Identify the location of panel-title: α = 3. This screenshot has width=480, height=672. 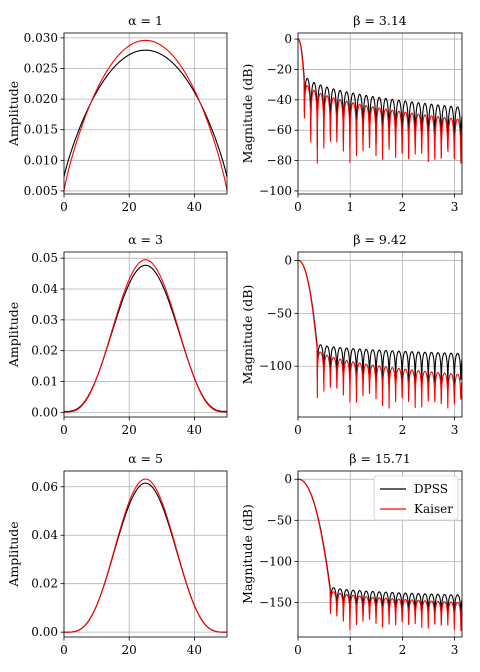
(145, 239).